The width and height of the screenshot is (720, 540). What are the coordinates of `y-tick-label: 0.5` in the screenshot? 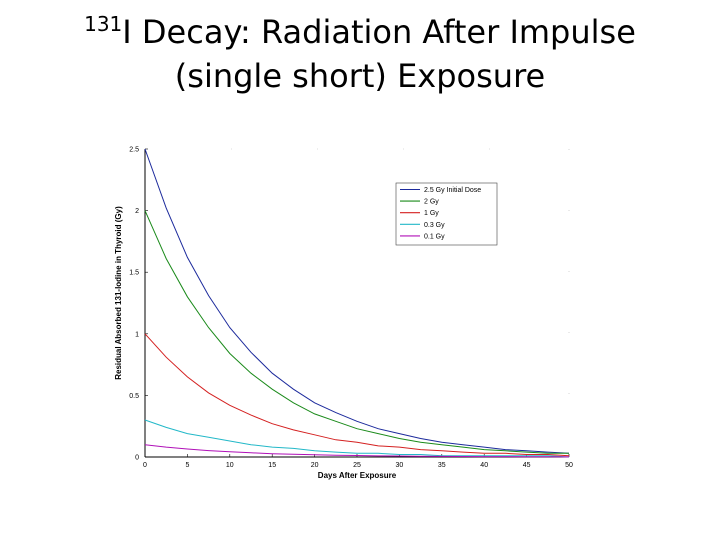 It's located at (134, 396).